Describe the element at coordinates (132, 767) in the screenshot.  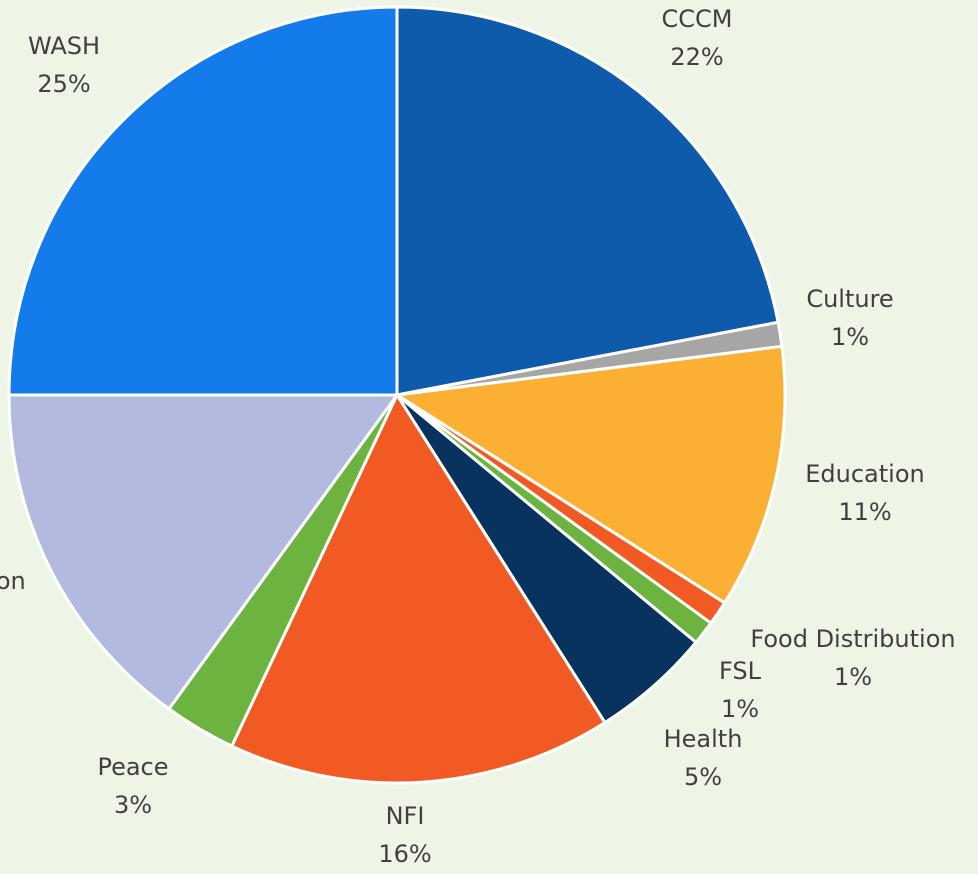
I see `slice-label: Peace` at that location.